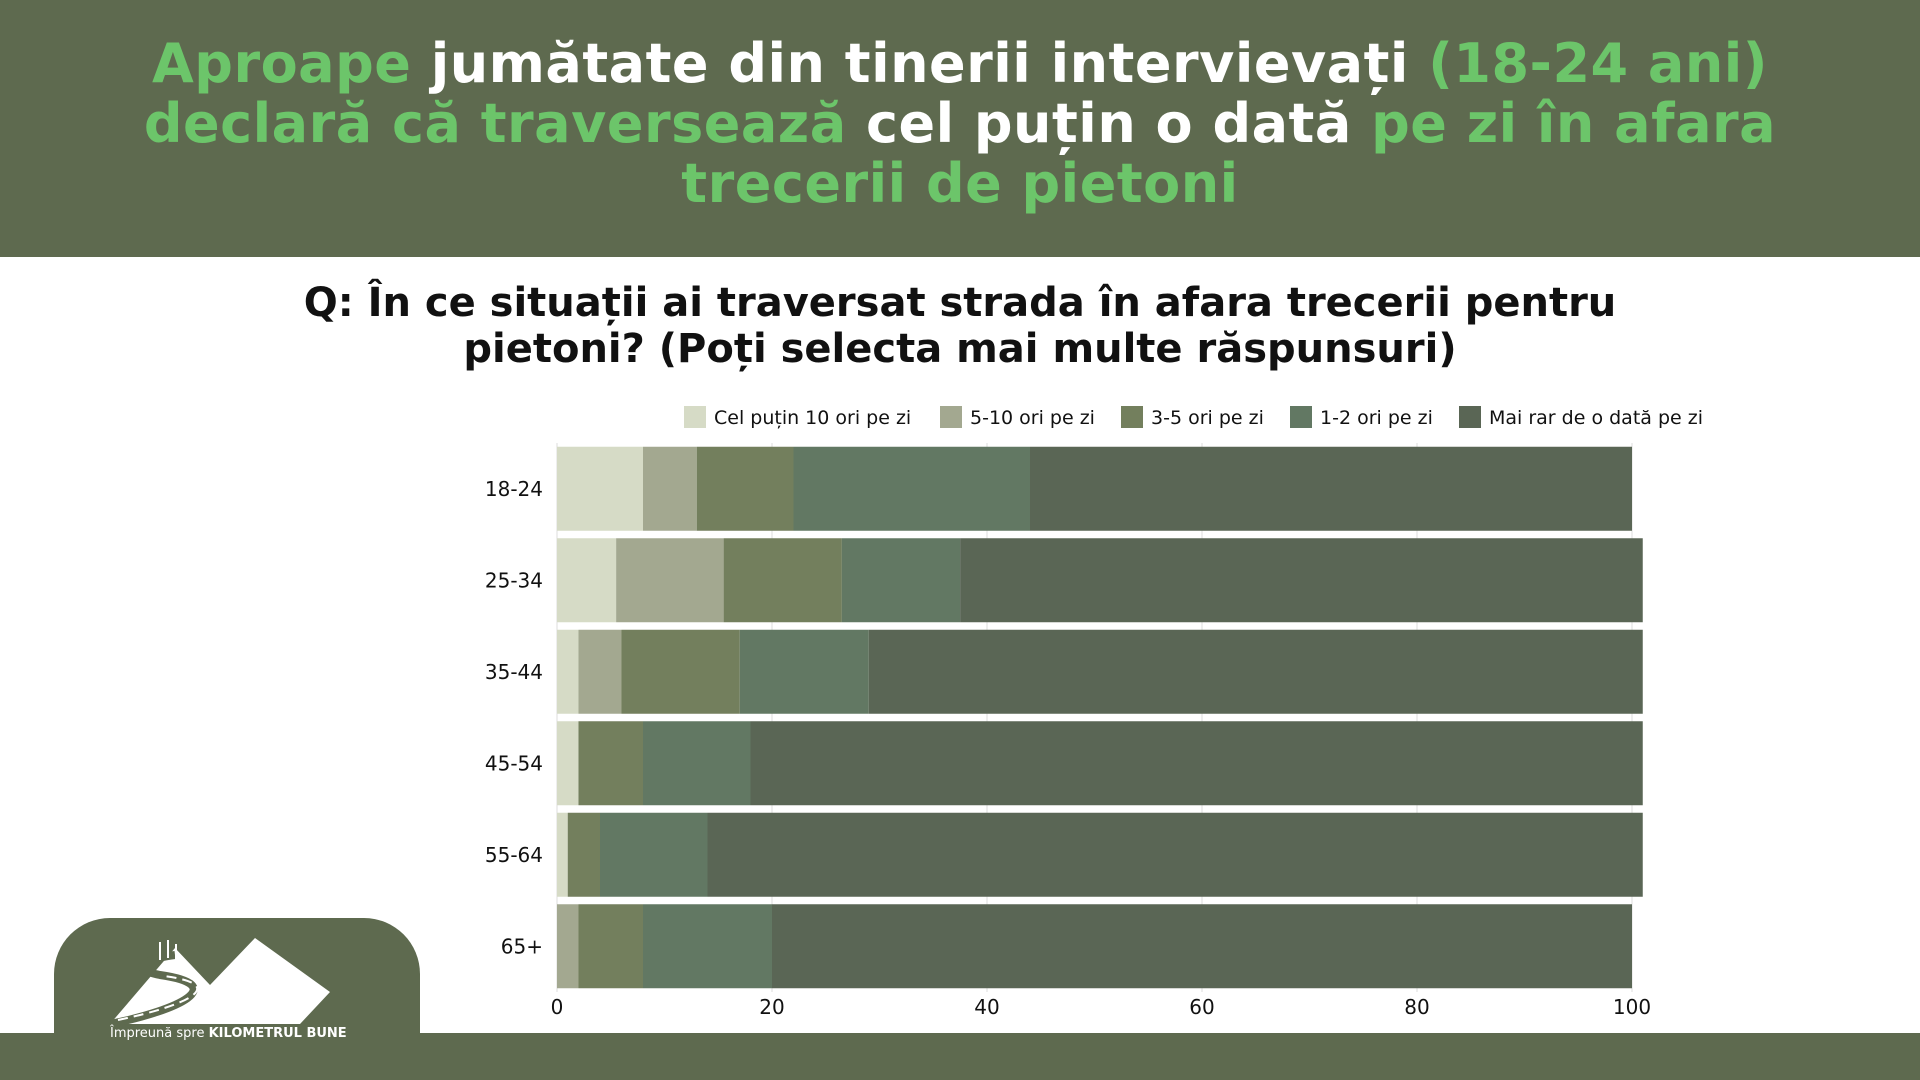 Image resolution: width=1920 pixels, height=1080 pixels. Describe the element at coordinates (771, 1007) in the screenshot. I see `x-tick-label: 20` at that location.